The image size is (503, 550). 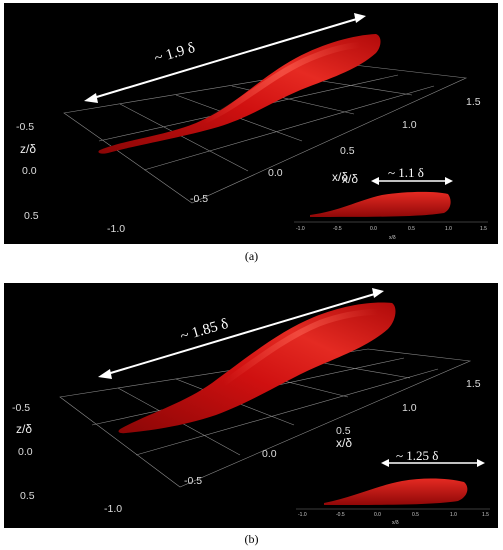 I want to click on inset-side-view: ~ 1.1 δ -1.0 -0.5 0.0 0.5 1.0 1.5 x/δ, so click(x=391, y=203).